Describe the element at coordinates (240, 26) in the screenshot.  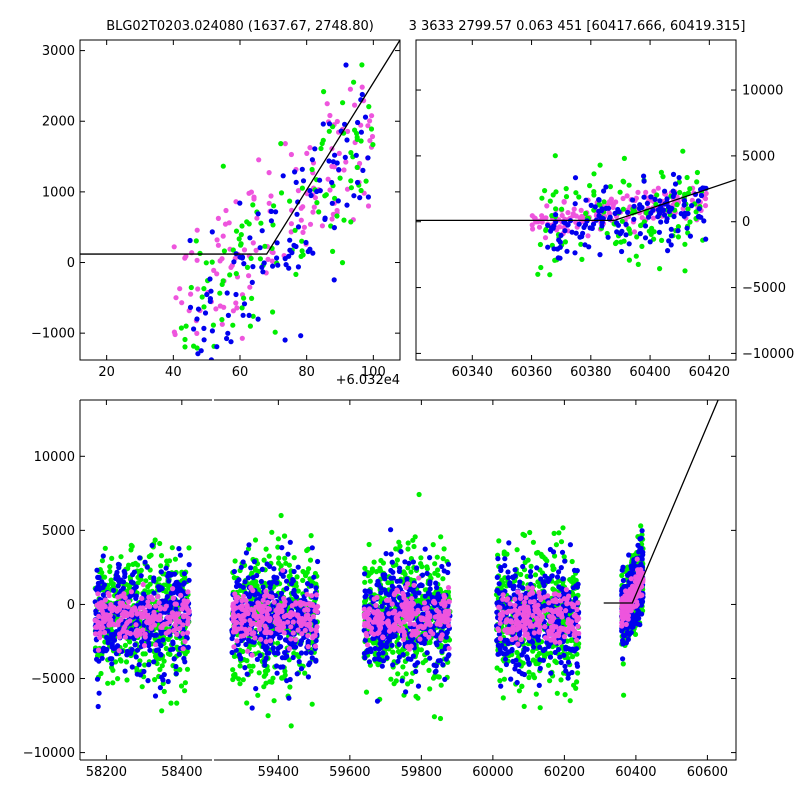
I see `title-left: BLG02T0203.024080 (1637.67, 2748.80)` at that location.